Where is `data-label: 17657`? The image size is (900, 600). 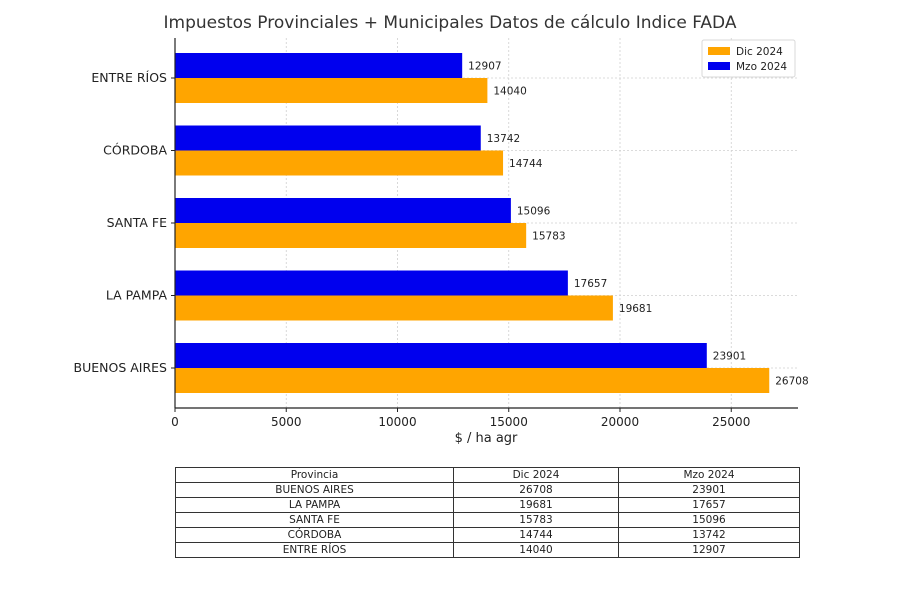
data-label: 17657 is located at coordinates (590, 284).